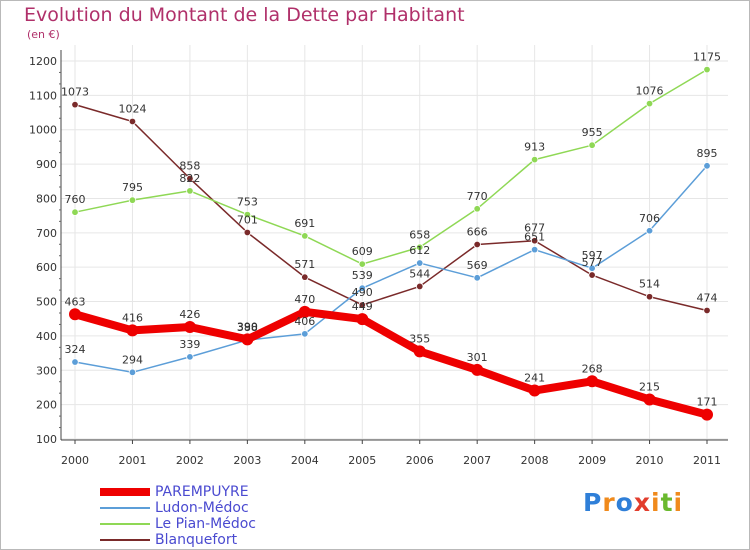 The image size is (750, 550). Describe the element at coordinates (477, 460) in the screenshot. I see `x-tick-label: 2007` at that location.